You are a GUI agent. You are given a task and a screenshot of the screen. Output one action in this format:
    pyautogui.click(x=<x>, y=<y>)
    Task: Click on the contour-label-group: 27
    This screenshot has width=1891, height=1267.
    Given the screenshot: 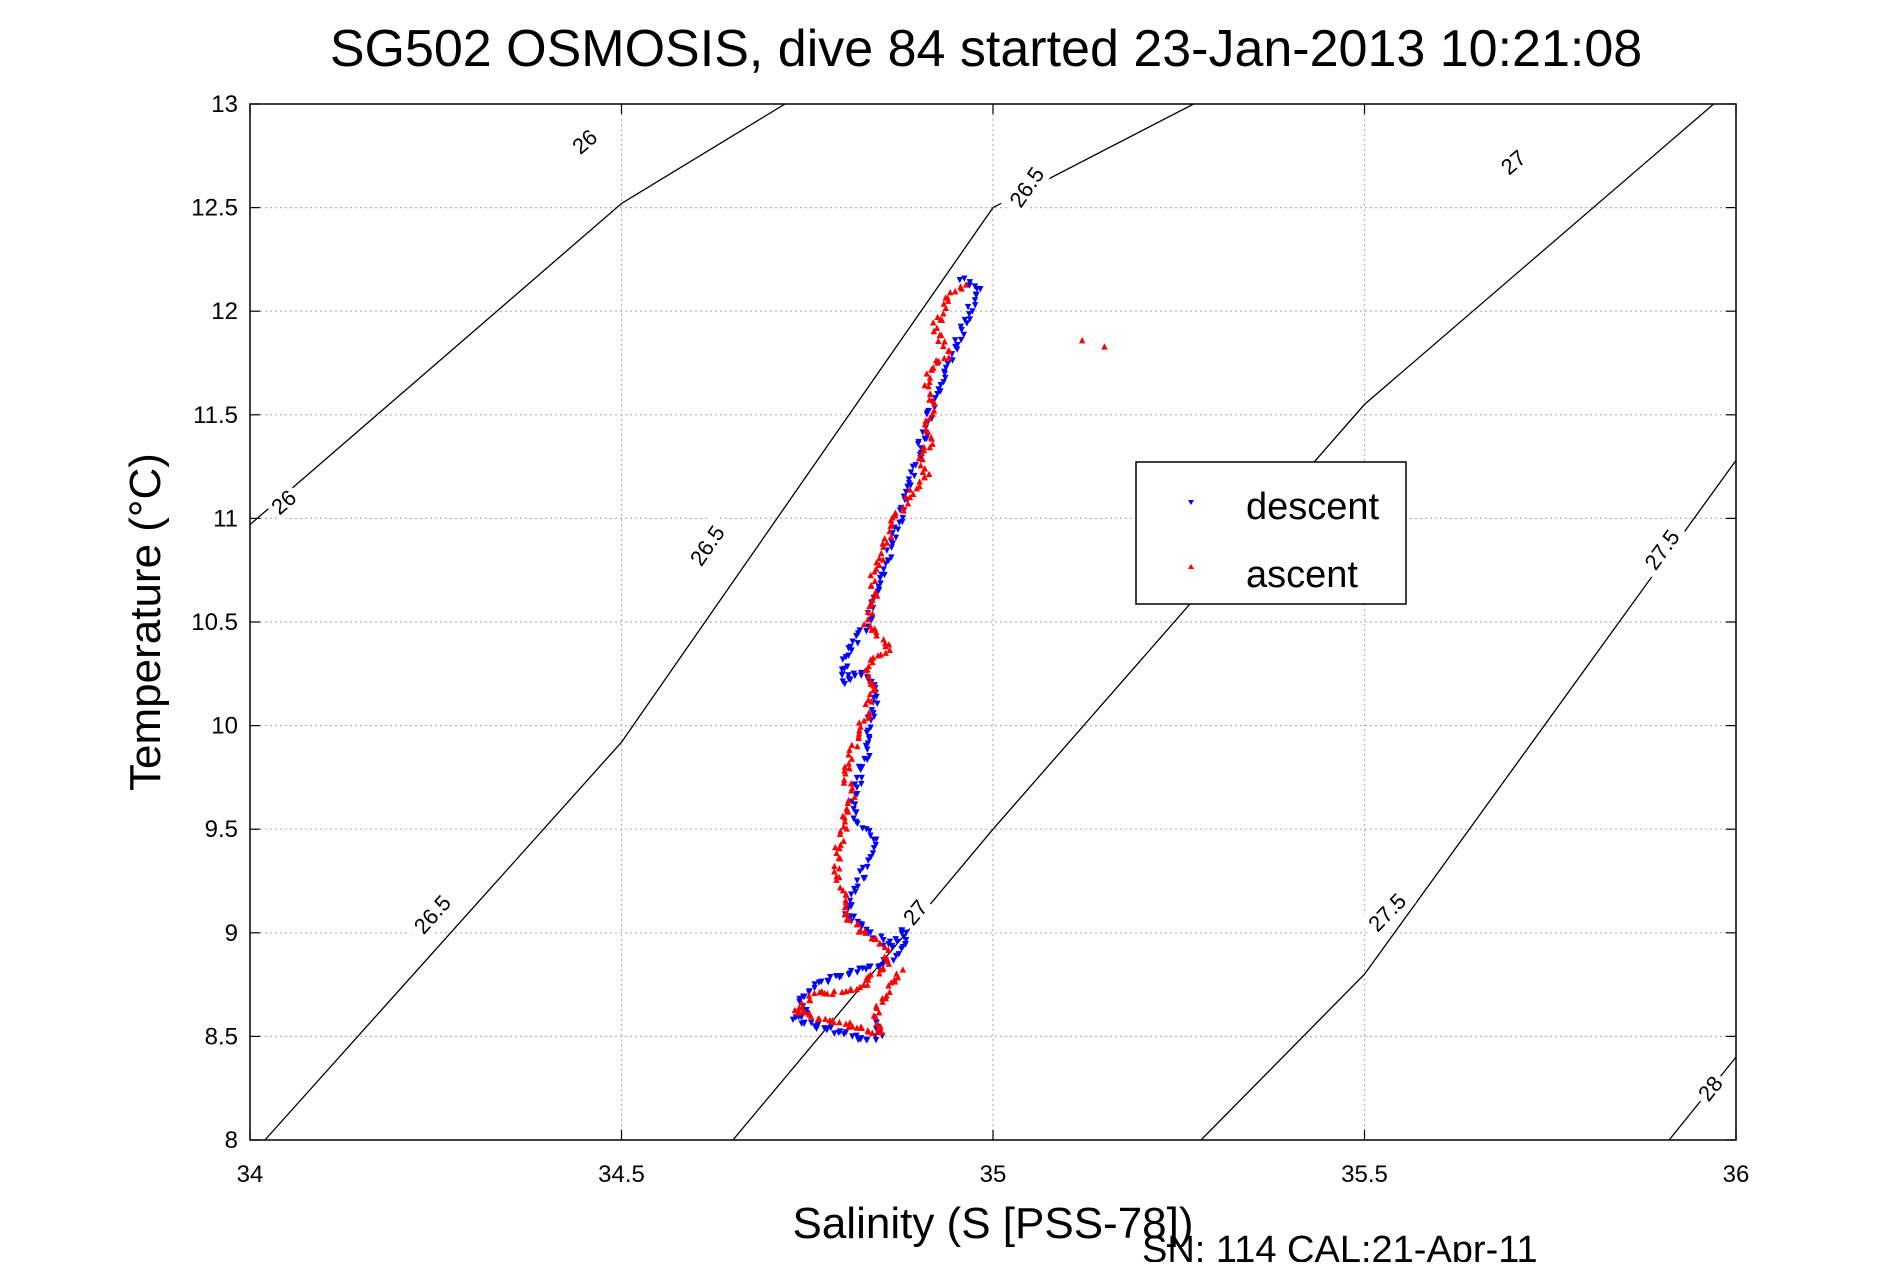 What is the action you would take?
    pyautogui.click(x=1513, y=162)
    